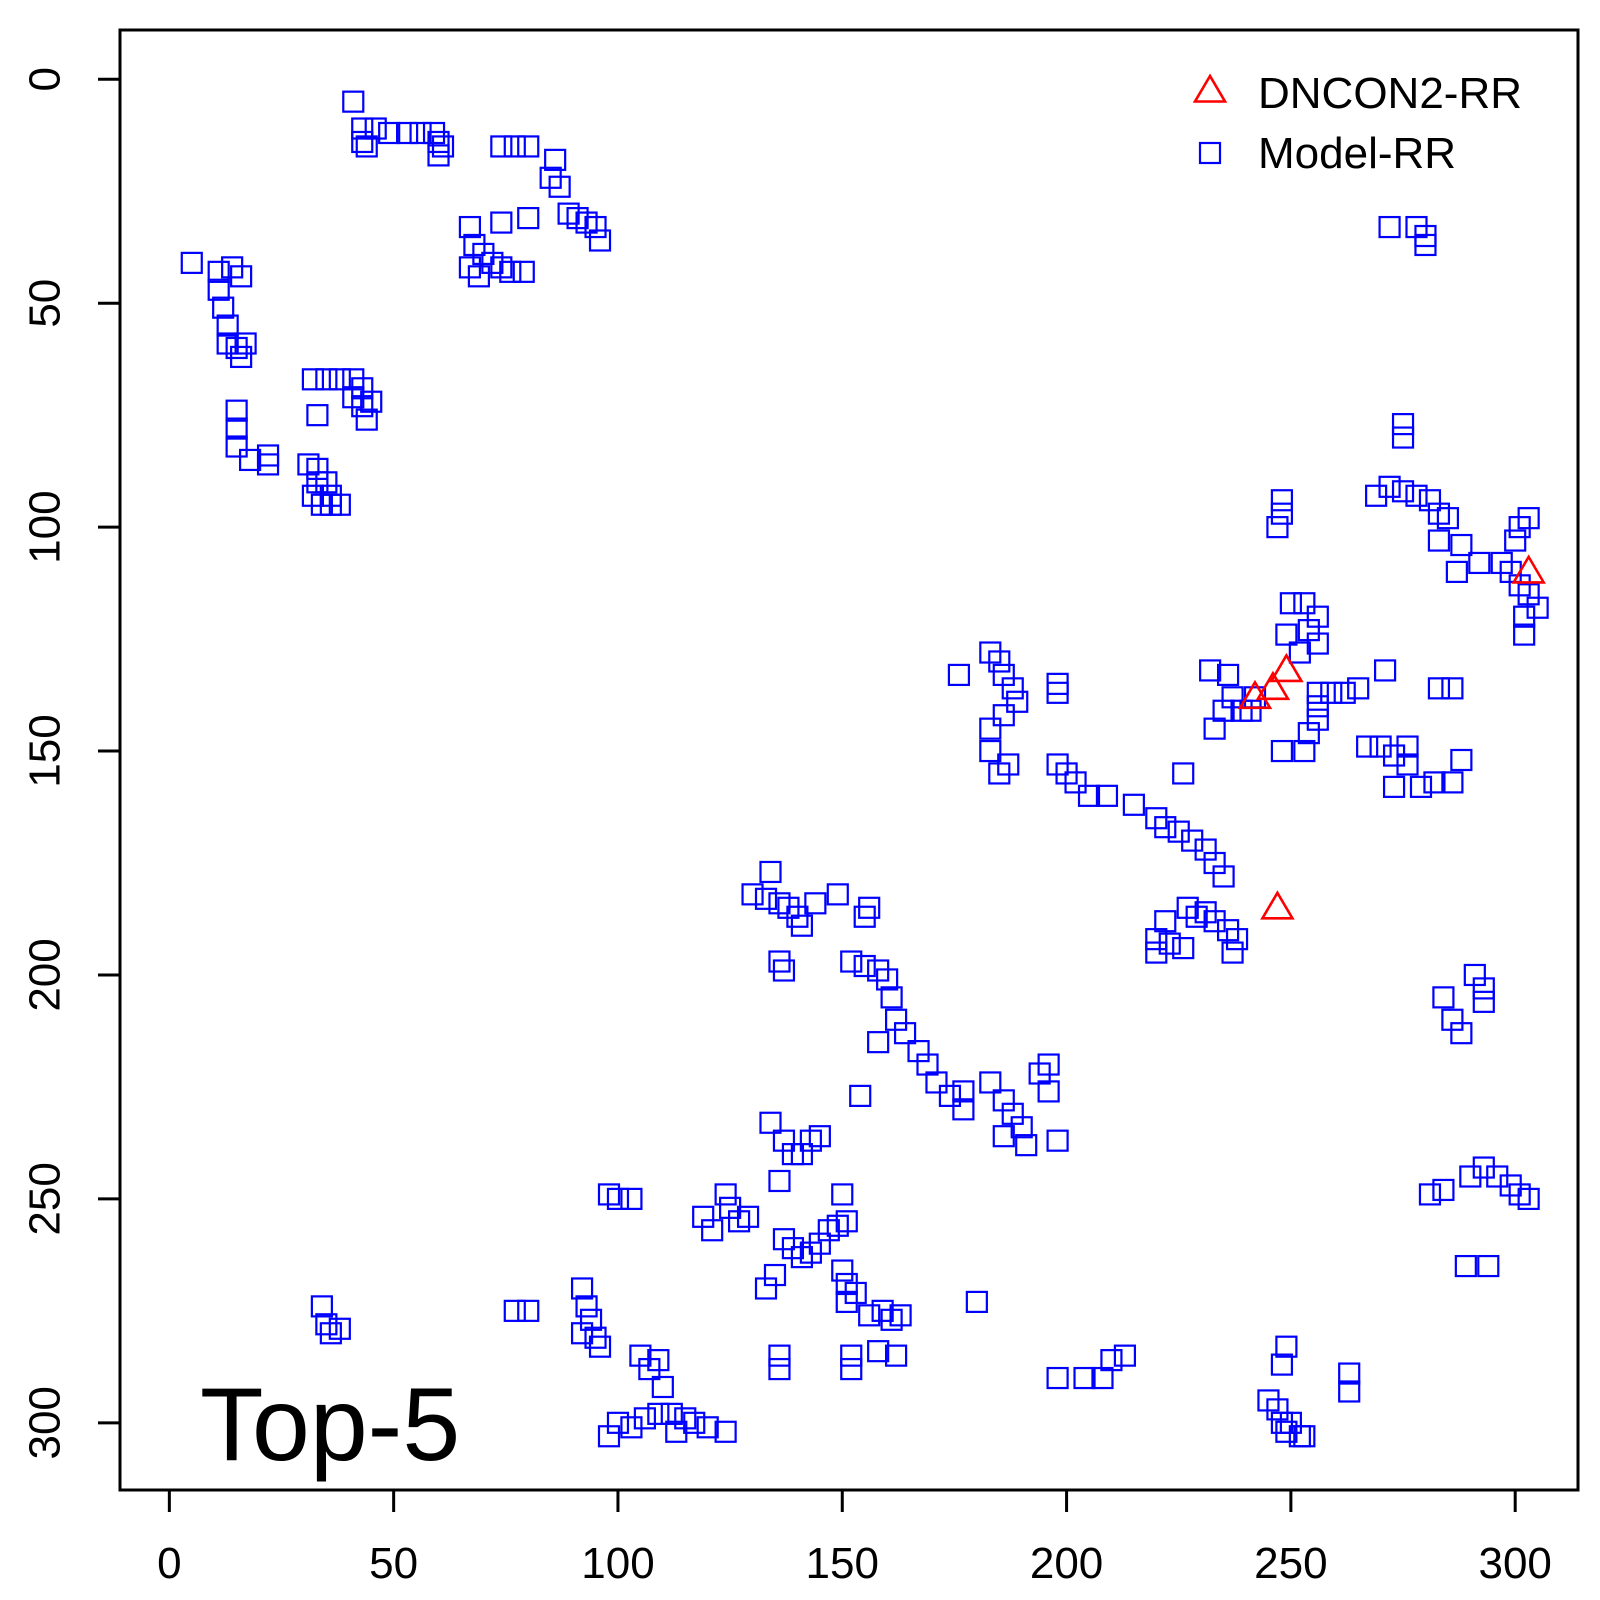  I want to click on legend-square-marker, so click(1210, 153).